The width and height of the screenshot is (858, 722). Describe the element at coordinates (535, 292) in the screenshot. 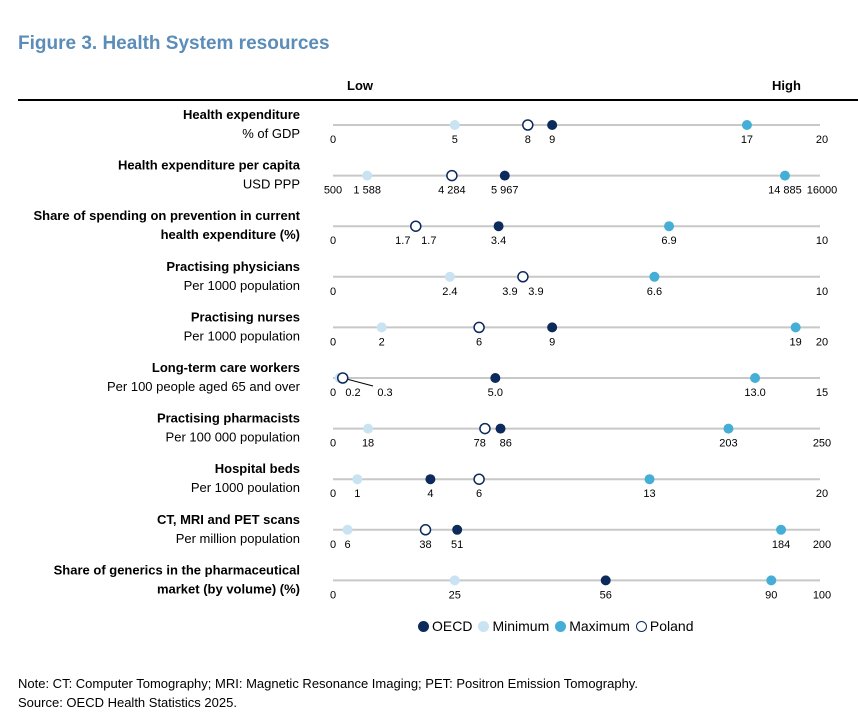

I see `row-4-oecd-value-label: 3.9` at that location.